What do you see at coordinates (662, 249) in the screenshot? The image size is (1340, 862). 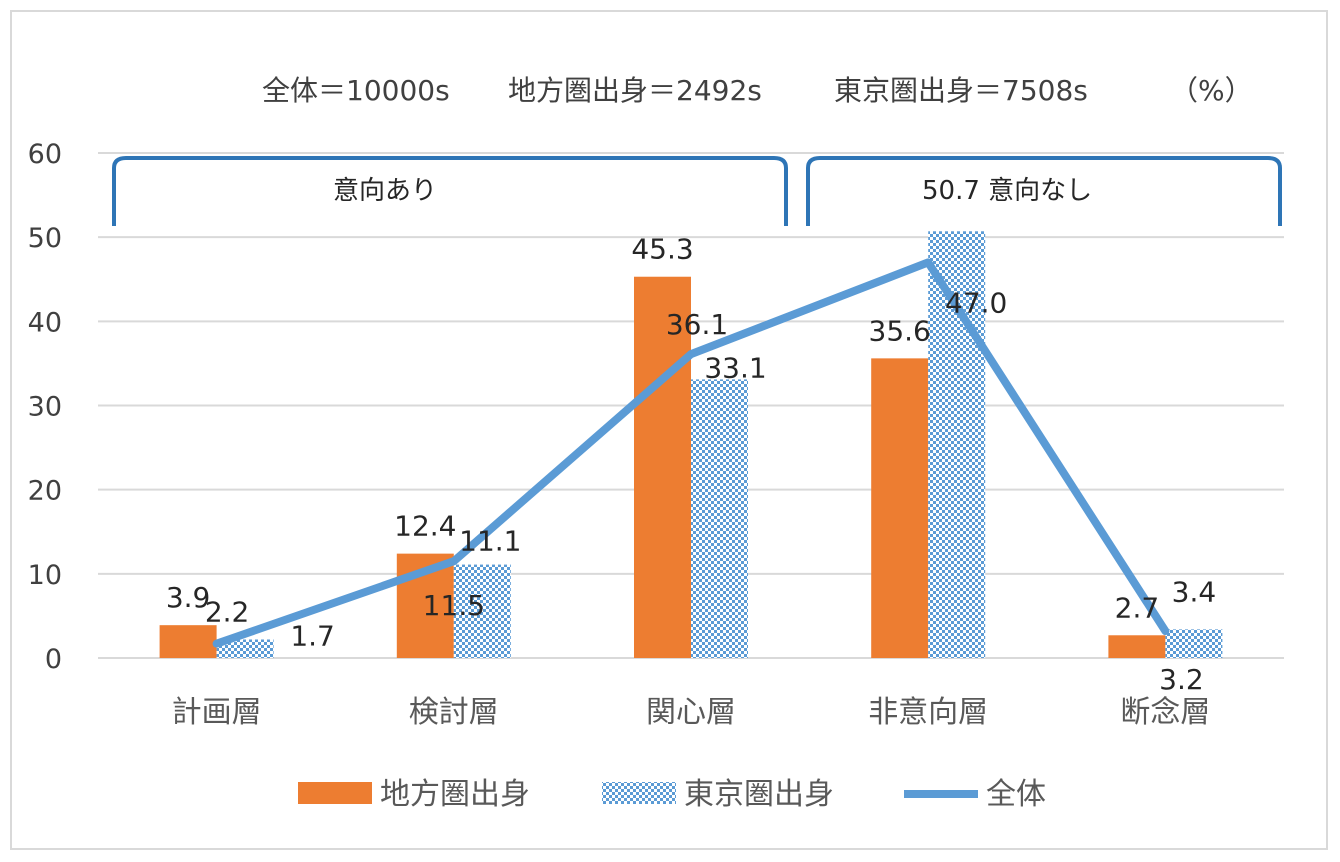 I see `label-regional: 45.3` at bounding box center [662, 249].